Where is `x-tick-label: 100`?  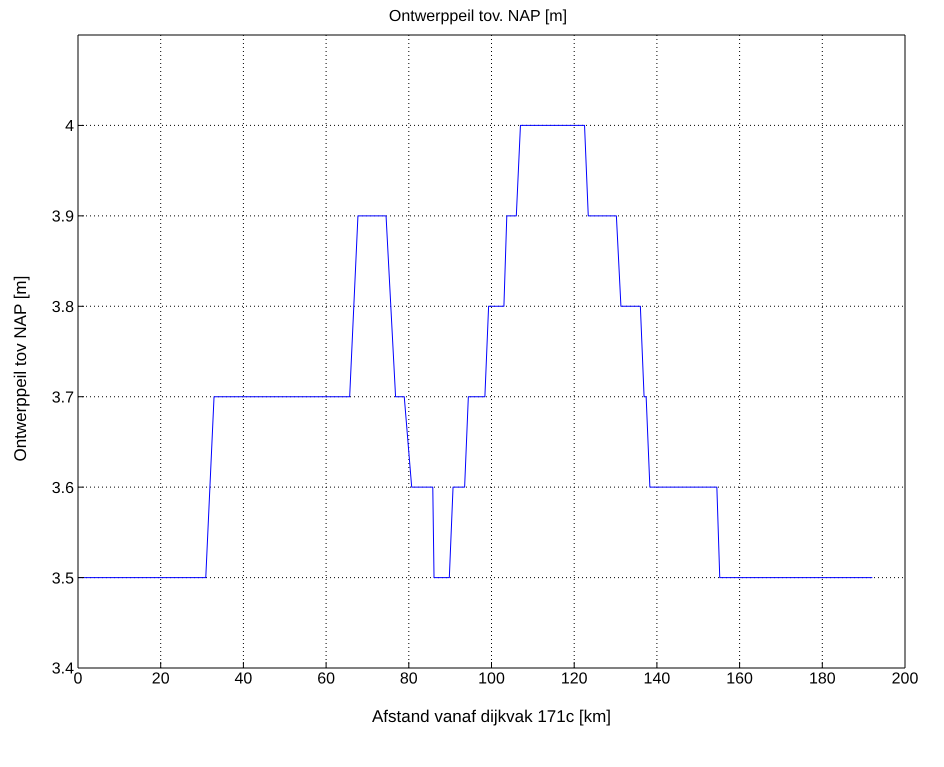 x-tick-label: 100 is located at coordinates (491, 679).